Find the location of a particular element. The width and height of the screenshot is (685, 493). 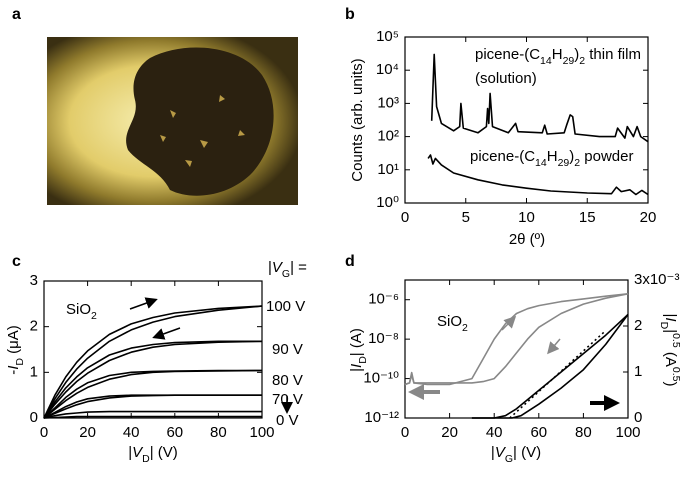

x-tick-label: 40 is located at coordinates (131, 432).